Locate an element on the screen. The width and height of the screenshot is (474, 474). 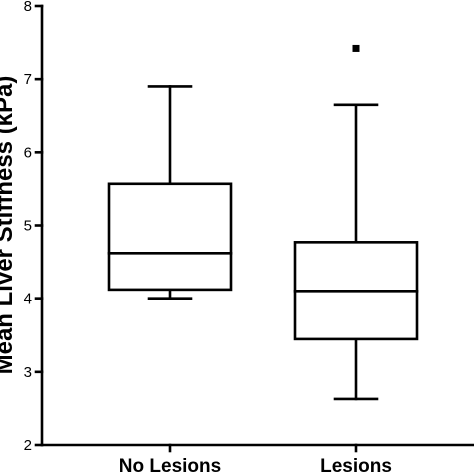
x-tick-label-0: No Lesions is located at coordinates (170, 465).